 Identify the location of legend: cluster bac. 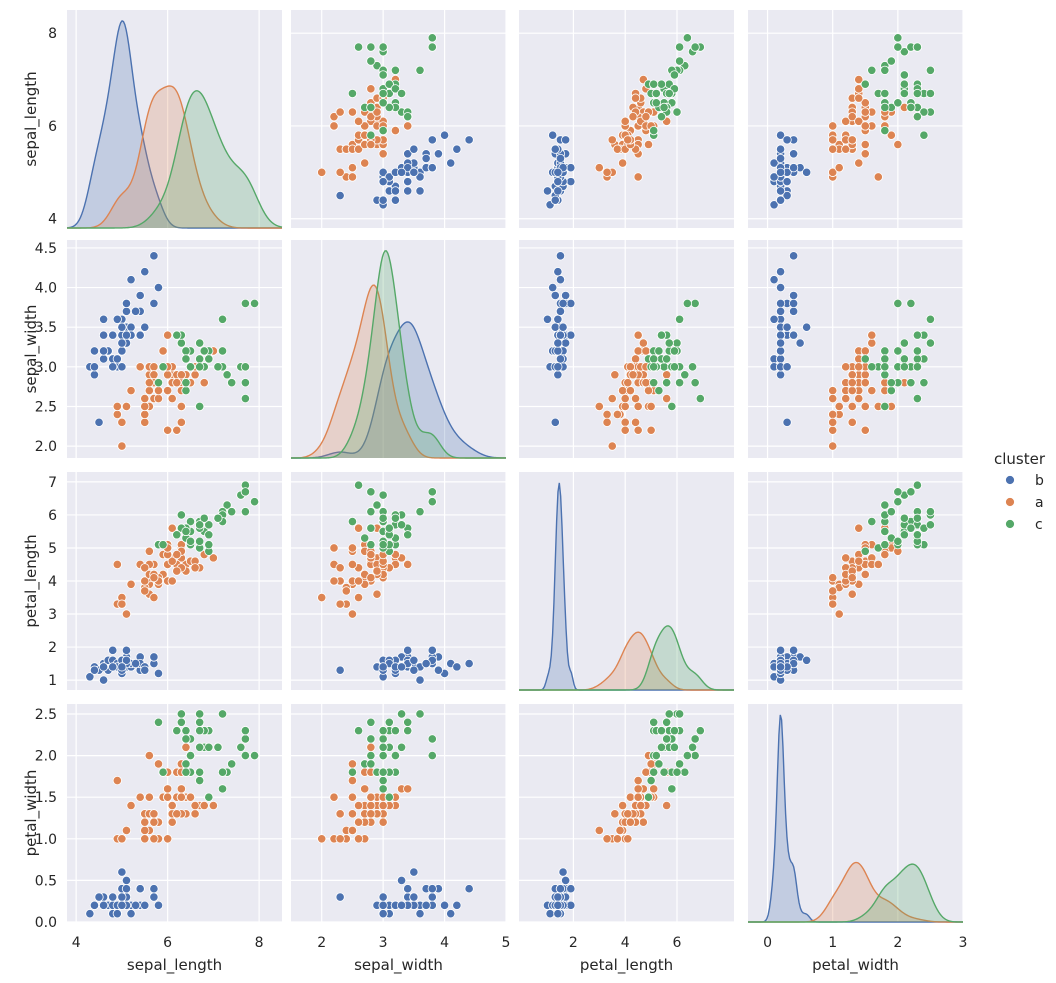
(1020, 491).